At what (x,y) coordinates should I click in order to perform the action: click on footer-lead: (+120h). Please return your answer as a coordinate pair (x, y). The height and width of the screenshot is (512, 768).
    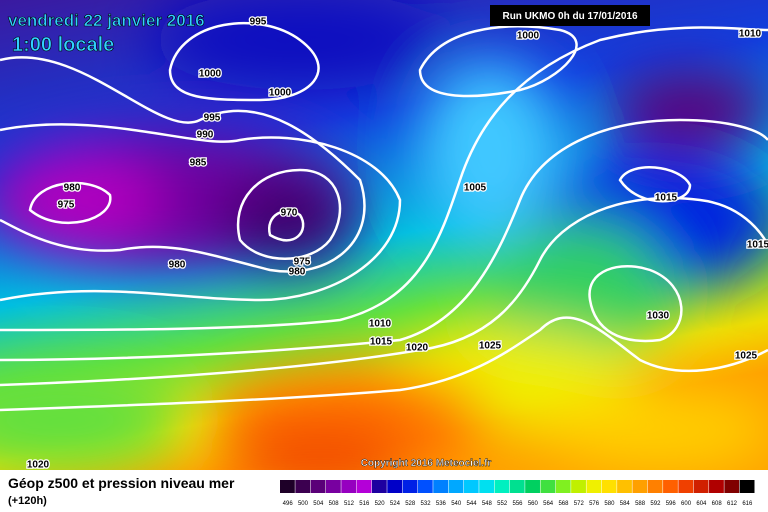
    Looking at the image, I should click on (27, 501).